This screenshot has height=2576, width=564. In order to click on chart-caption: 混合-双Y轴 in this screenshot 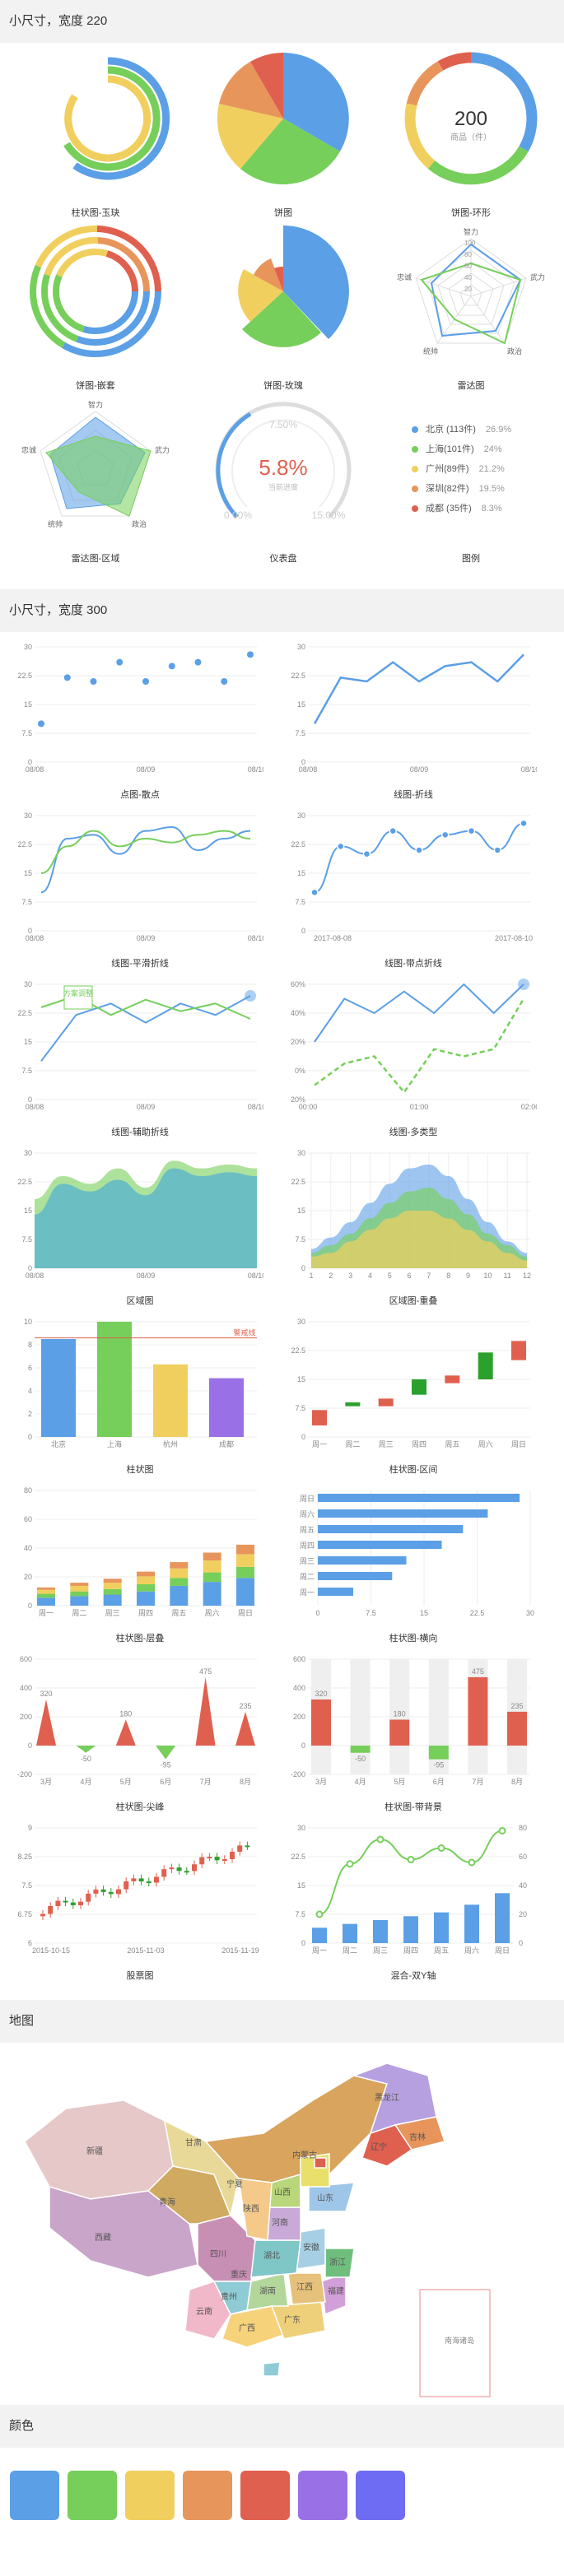, I will do `click(413, 1976)`.